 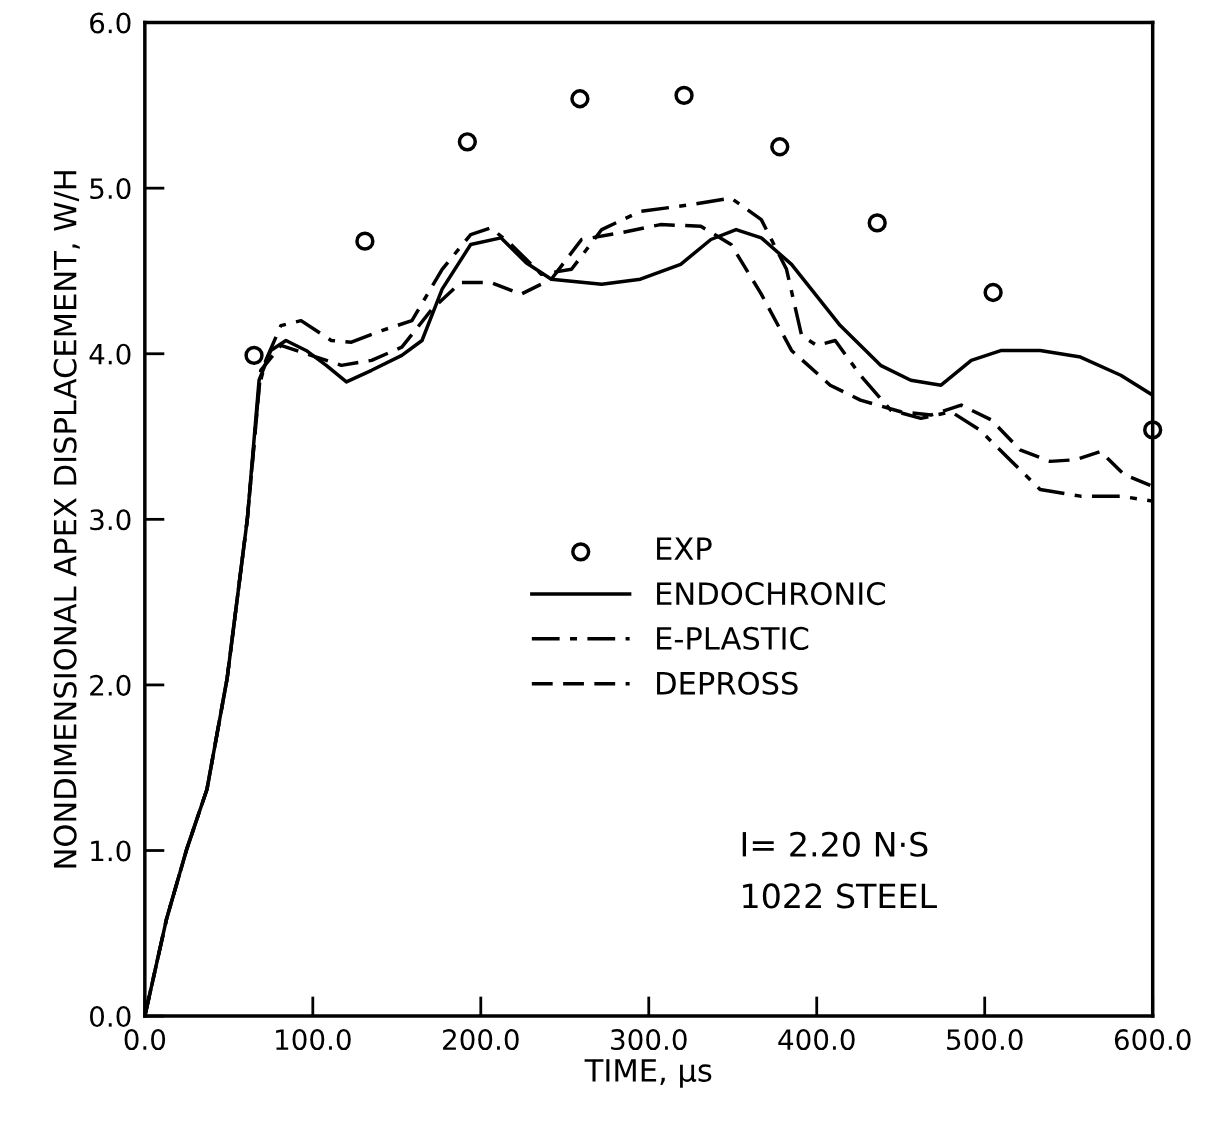 I want to click on y-tick-label: 1.0, so click(x=111, y=851).